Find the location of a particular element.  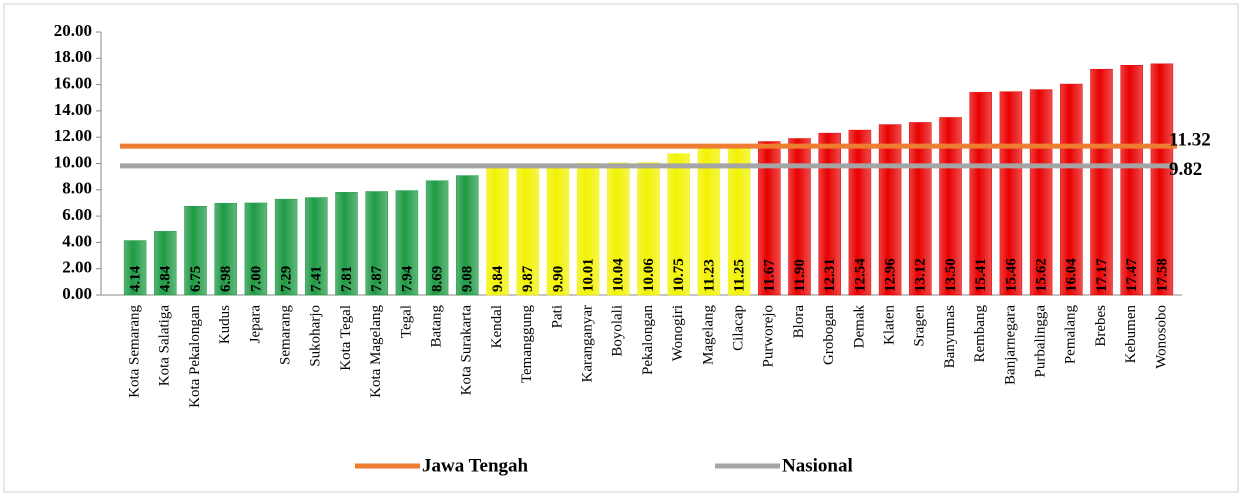

data-label: 17.47 is located at coordinates (1132, 275).